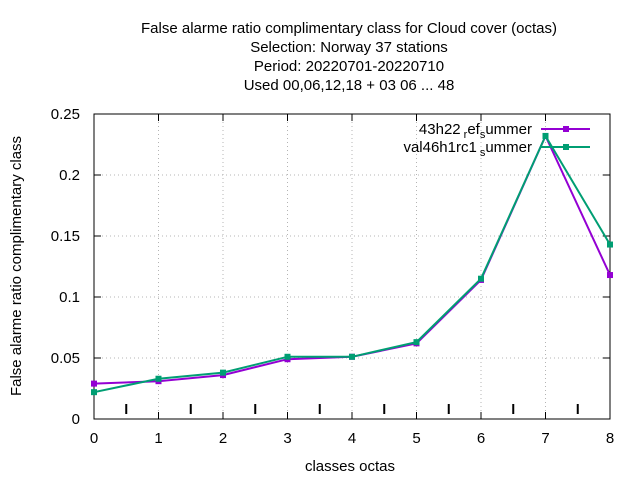 Image resolution: width=640 pixels, height=480 pixels. Describe the element at coordinates (352, 438) in the screenshot. I see `x-tick-label: 4` at that location.